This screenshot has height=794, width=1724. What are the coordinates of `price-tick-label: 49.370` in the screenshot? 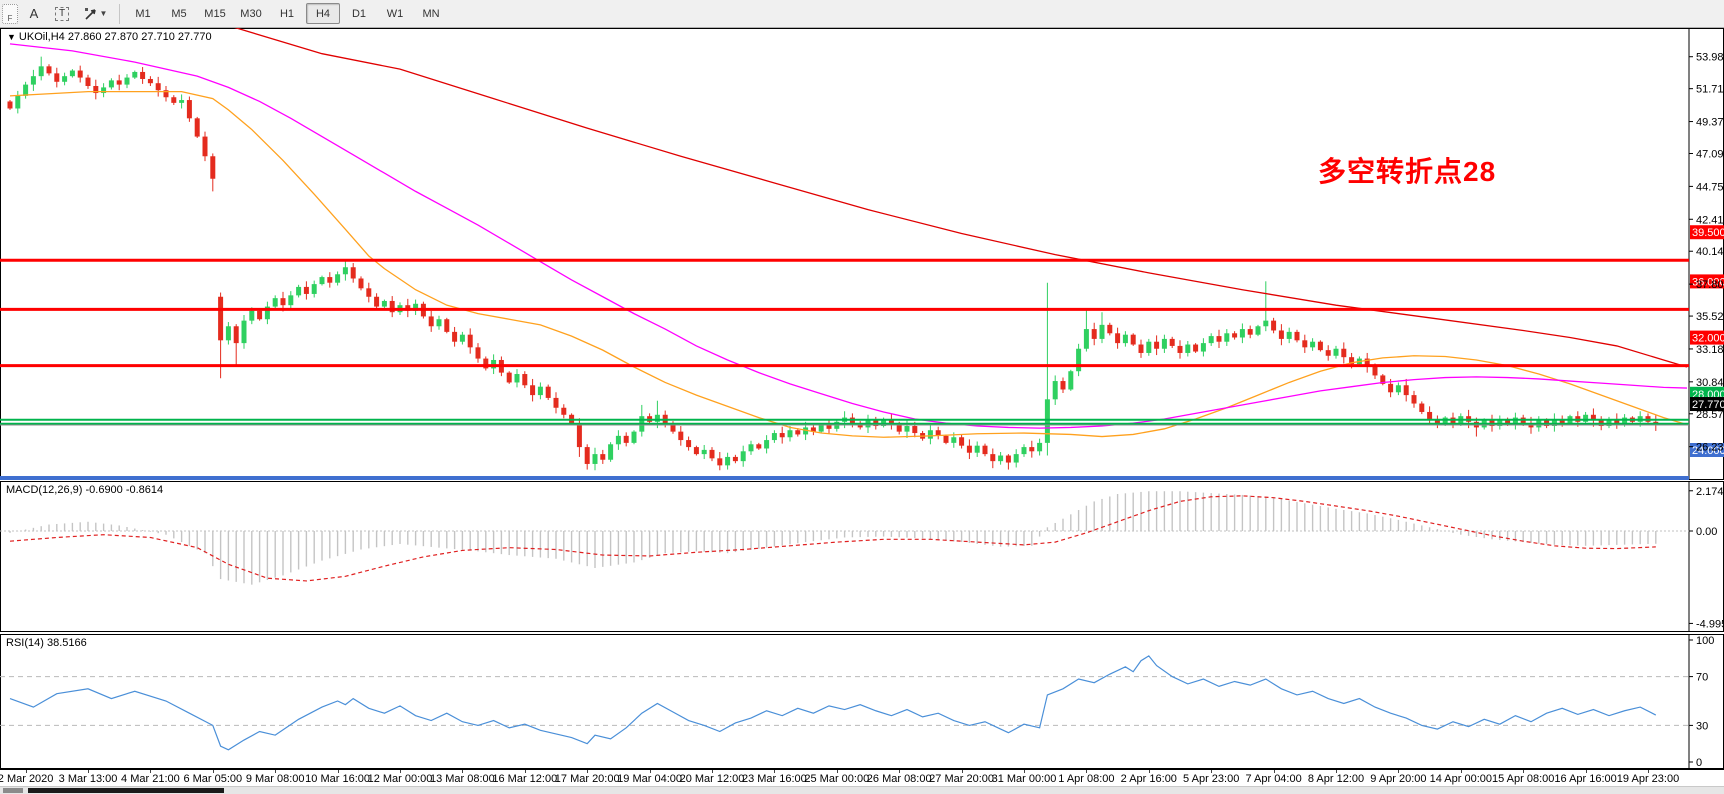 It's located at (1710, 123).